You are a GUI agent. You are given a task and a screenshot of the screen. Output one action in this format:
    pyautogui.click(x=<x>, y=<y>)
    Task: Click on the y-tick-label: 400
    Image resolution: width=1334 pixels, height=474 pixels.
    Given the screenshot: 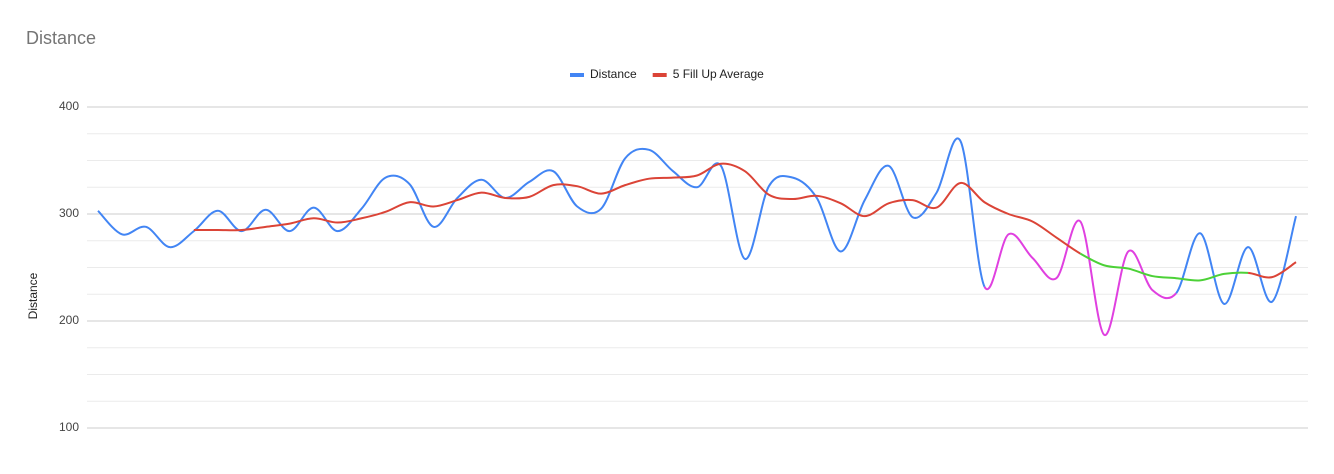 What is the action you would take?
    pyautogui.click(x=69, y=106)
    